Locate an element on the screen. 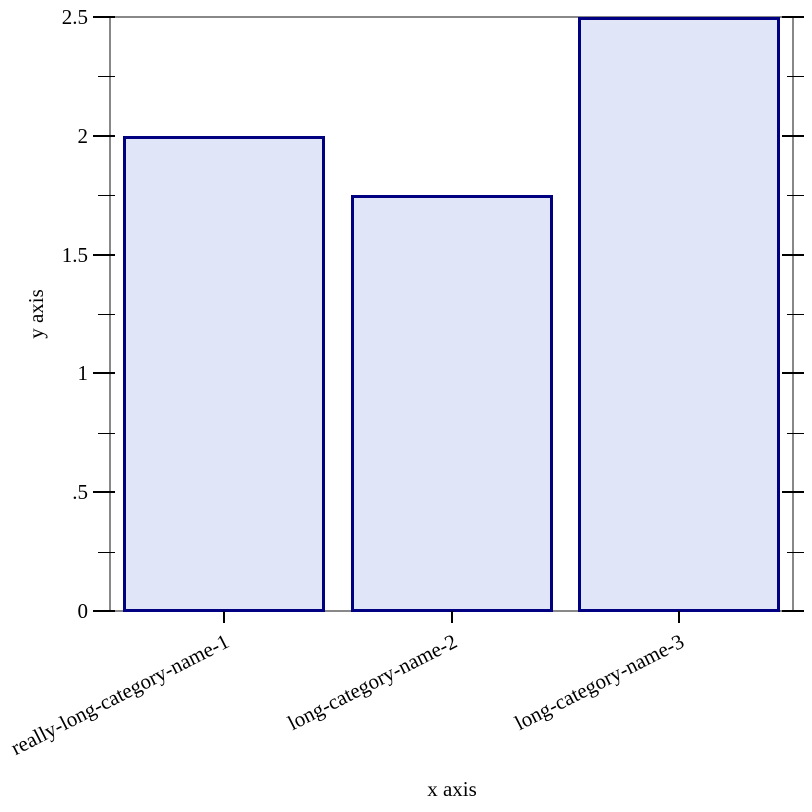 This screenshot has width=812, height=812. category-label: long-category-name-3 is located at coordinates (599, 682).